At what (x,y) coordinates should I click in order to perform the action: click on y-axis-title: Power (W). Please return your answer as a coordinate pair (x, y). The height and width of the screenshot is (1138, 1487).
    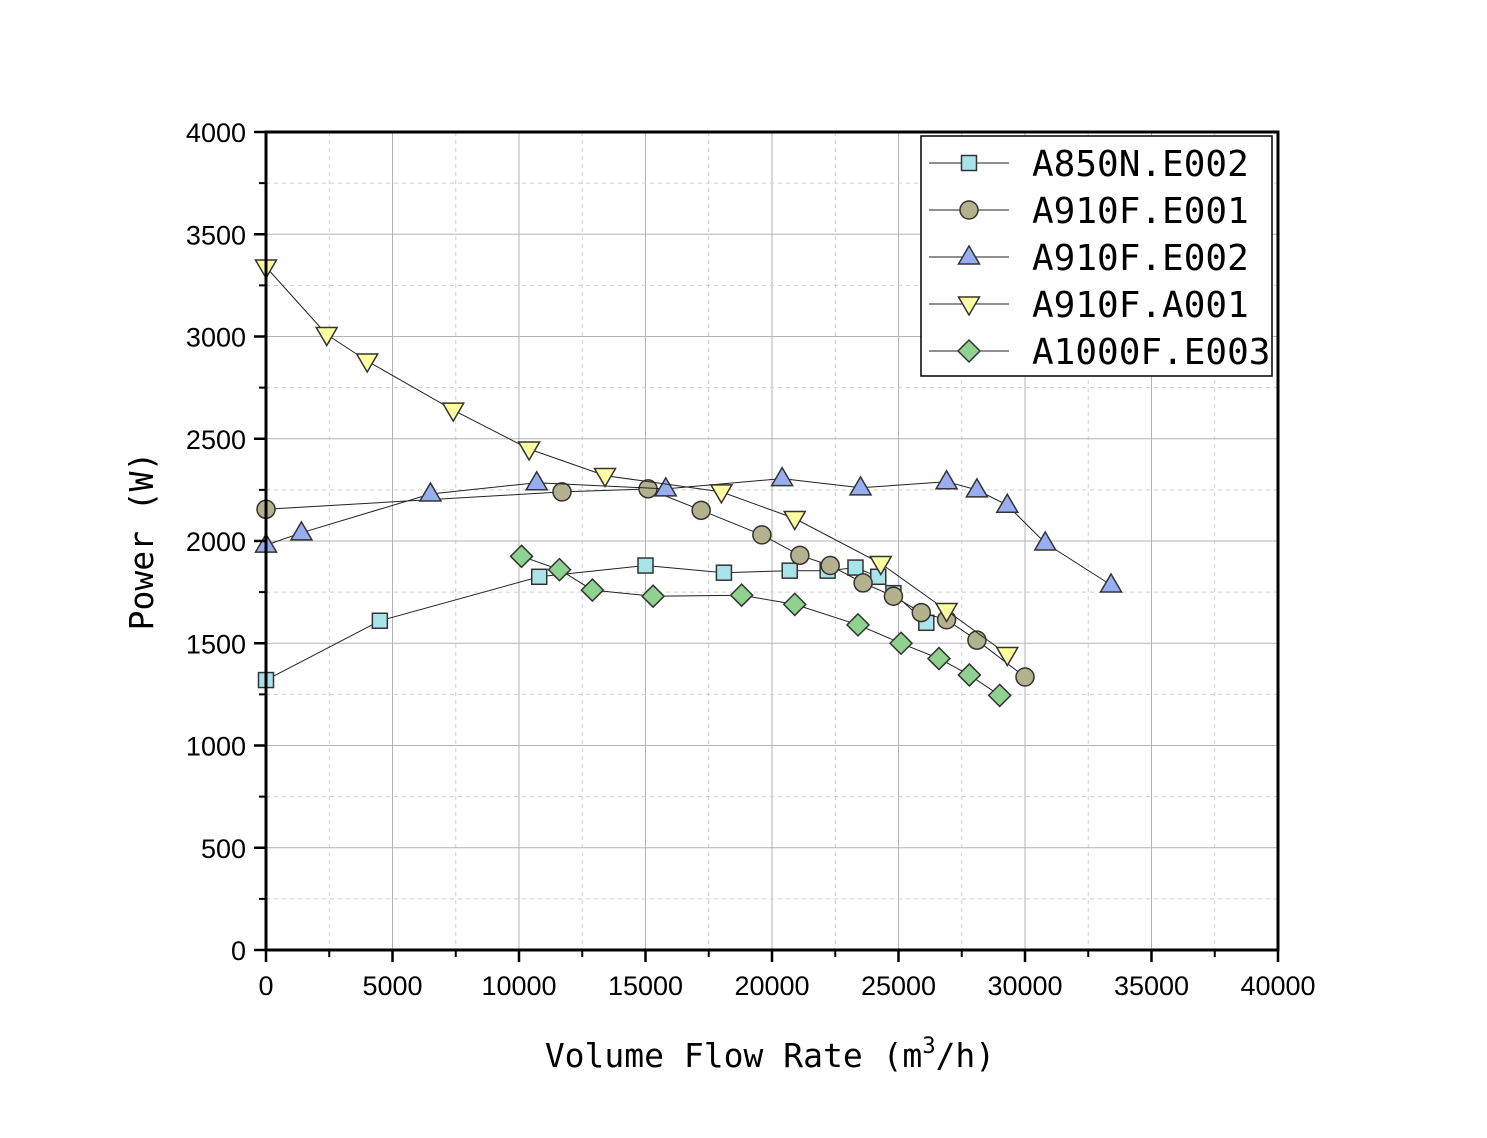
    Looking at the image, I should click on (141, 541).